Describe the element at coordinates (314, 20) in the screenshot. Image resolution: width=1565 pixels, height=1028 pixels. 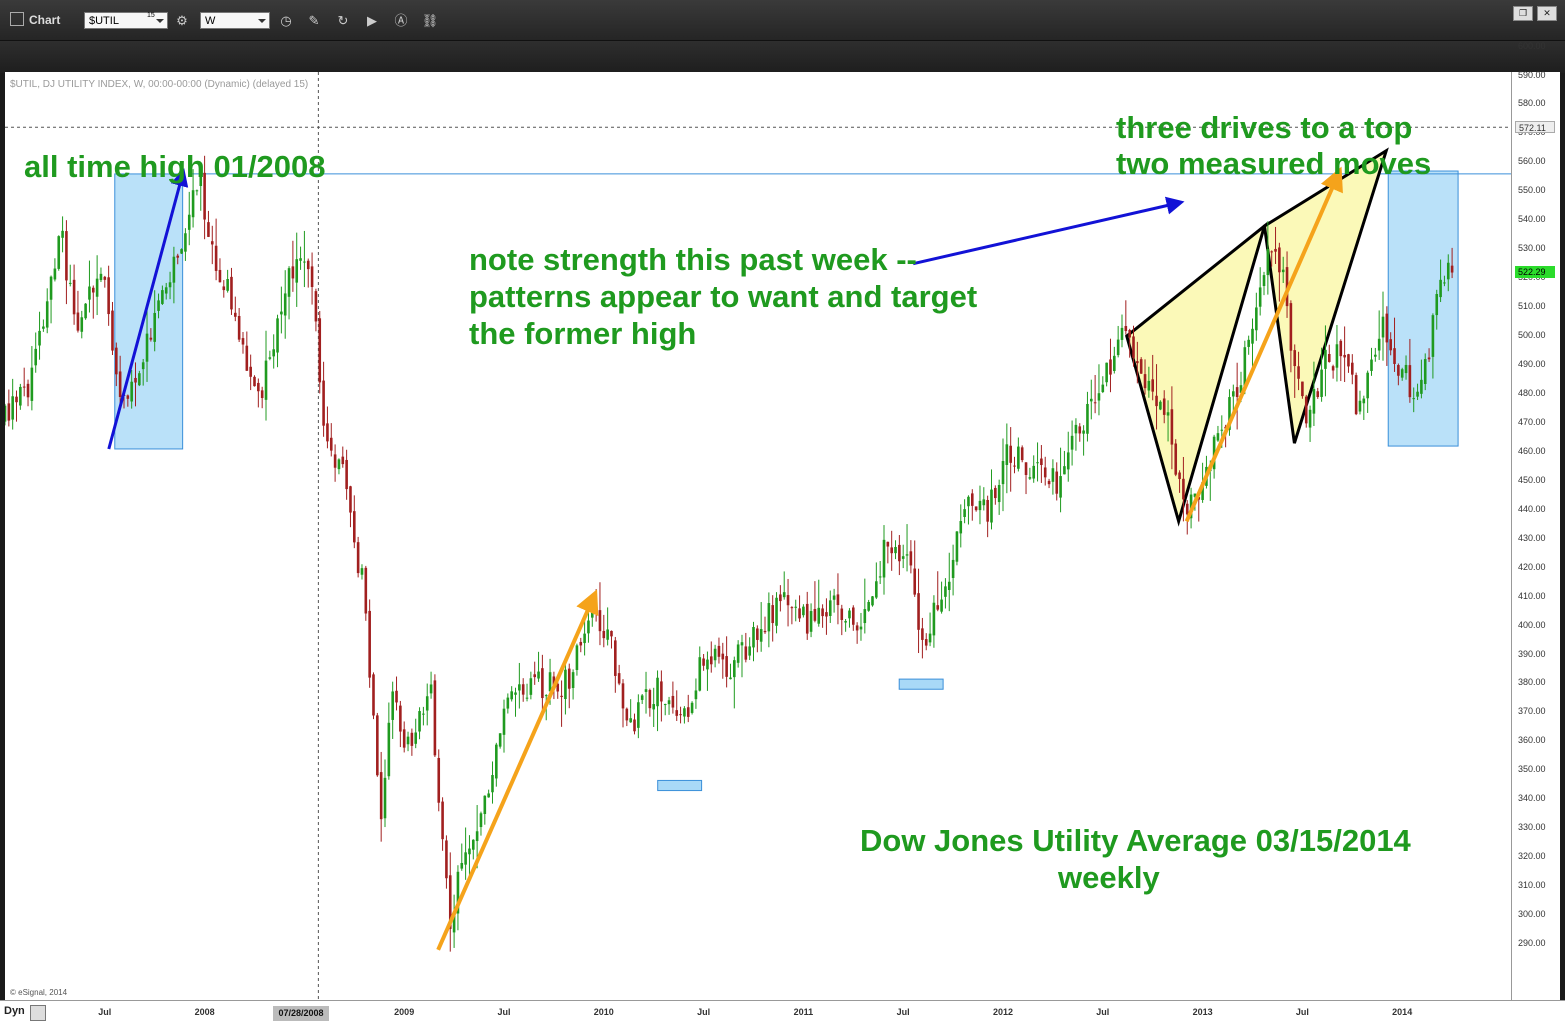
I see `pencil-icon: ✎` at that location.